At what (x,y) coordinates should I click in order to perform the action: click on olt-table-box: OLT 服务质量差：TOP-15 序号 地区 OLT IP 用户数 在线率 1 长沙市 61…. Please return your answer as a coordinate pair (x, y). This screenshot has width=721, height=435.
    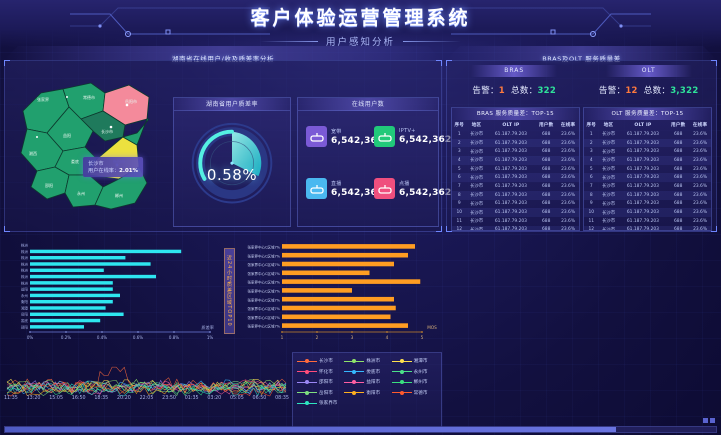
    Looking at the image, I should click on (647, 169).